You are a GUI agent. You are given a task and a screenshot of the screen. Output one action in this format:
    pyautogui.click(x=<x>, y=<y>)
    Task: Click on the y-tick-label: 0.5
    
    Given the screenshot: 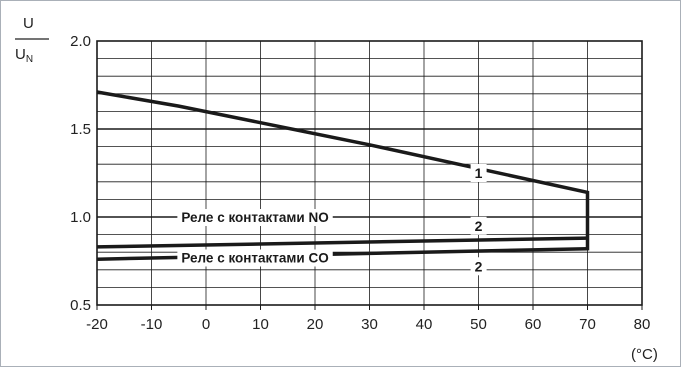 What is the action you would take?
    pyautogui.click(x=80, y=305)
    